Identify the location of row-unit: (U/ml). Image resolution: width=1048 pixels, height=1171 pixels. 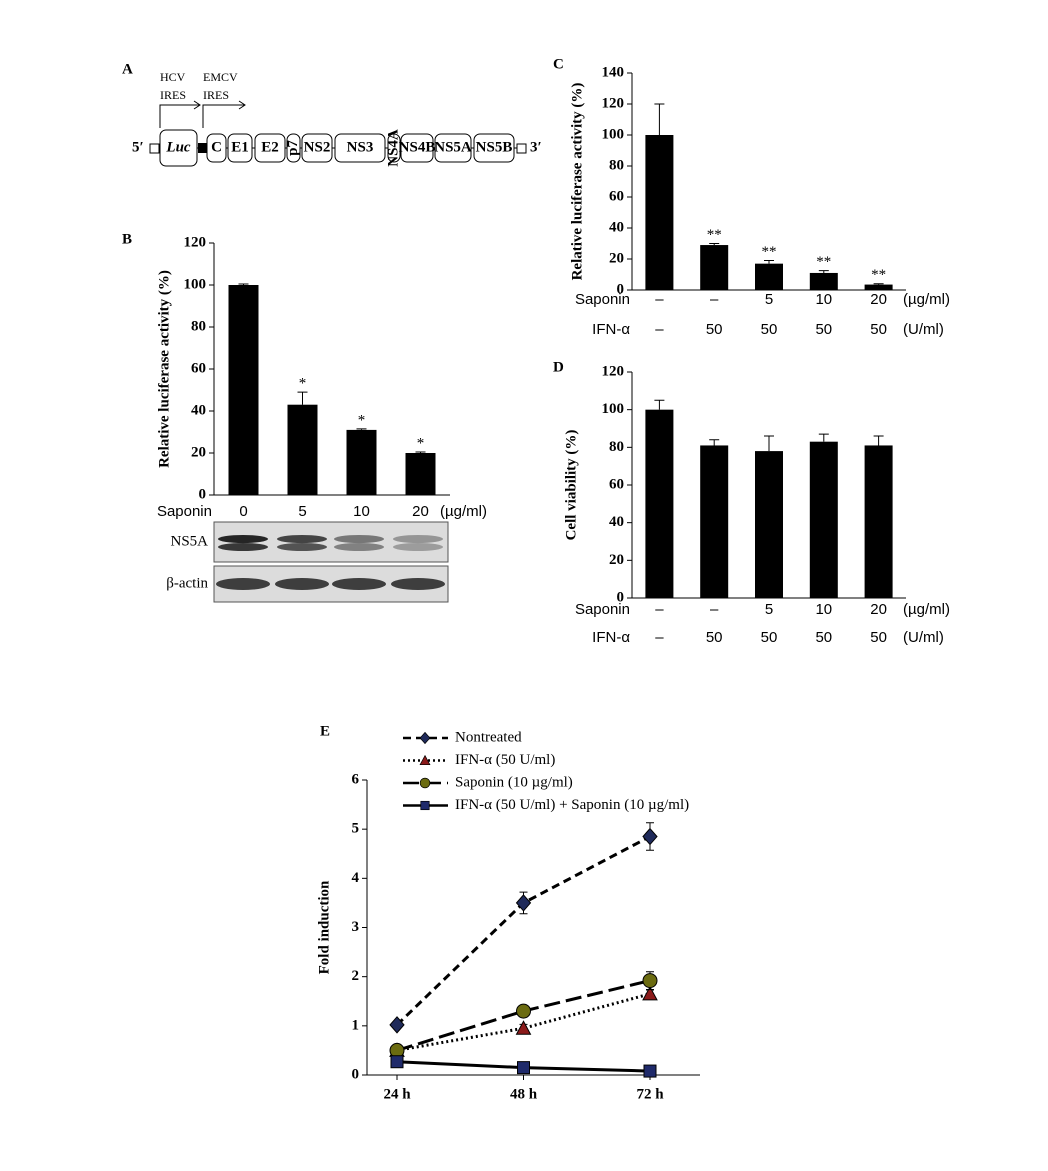
(923, 637).